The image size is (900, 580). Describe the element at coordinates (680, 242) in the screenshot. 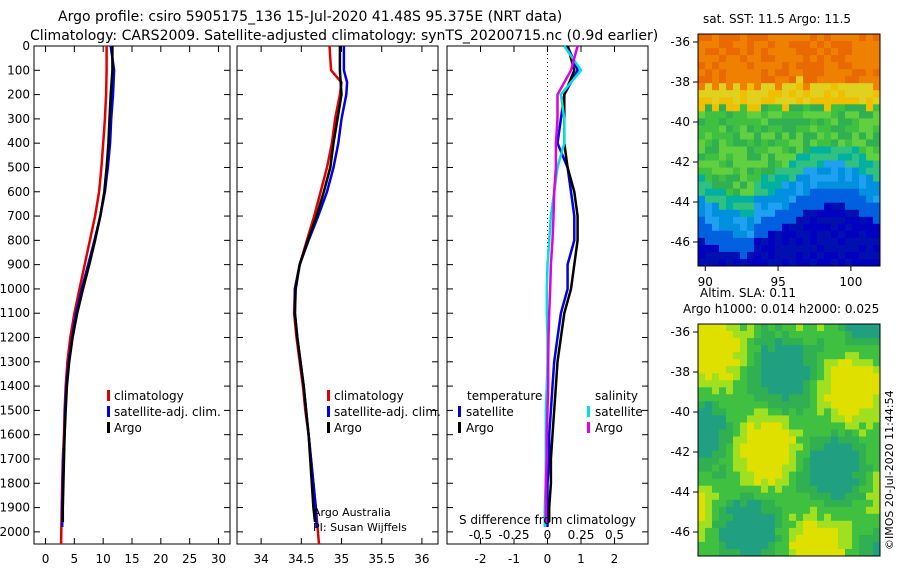

I see `map-y-tick-label: -46` at that location.